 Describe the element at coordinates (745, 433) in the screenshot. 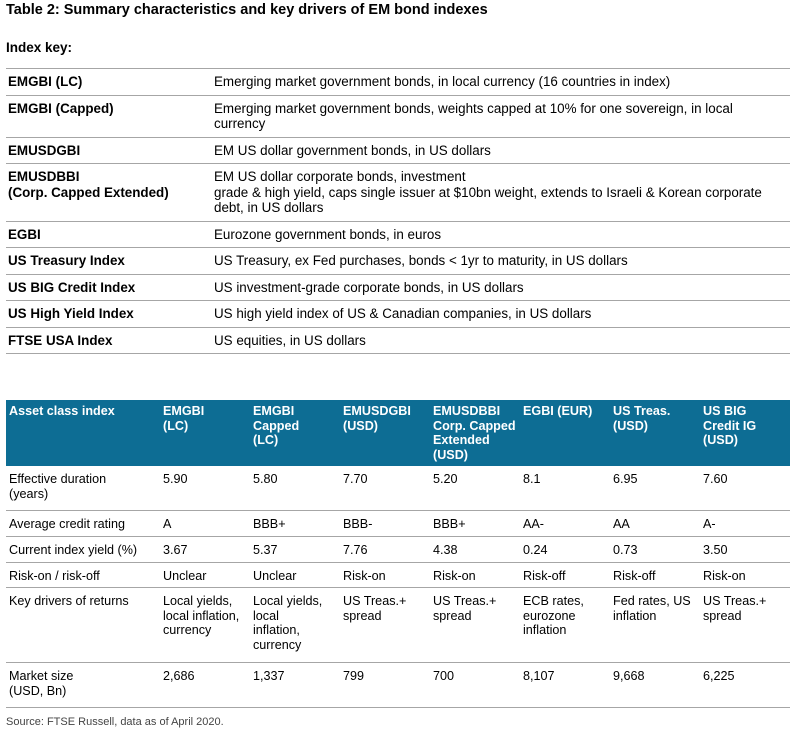

I see `column-header: US BIG Credit IG (USD)` at that location.